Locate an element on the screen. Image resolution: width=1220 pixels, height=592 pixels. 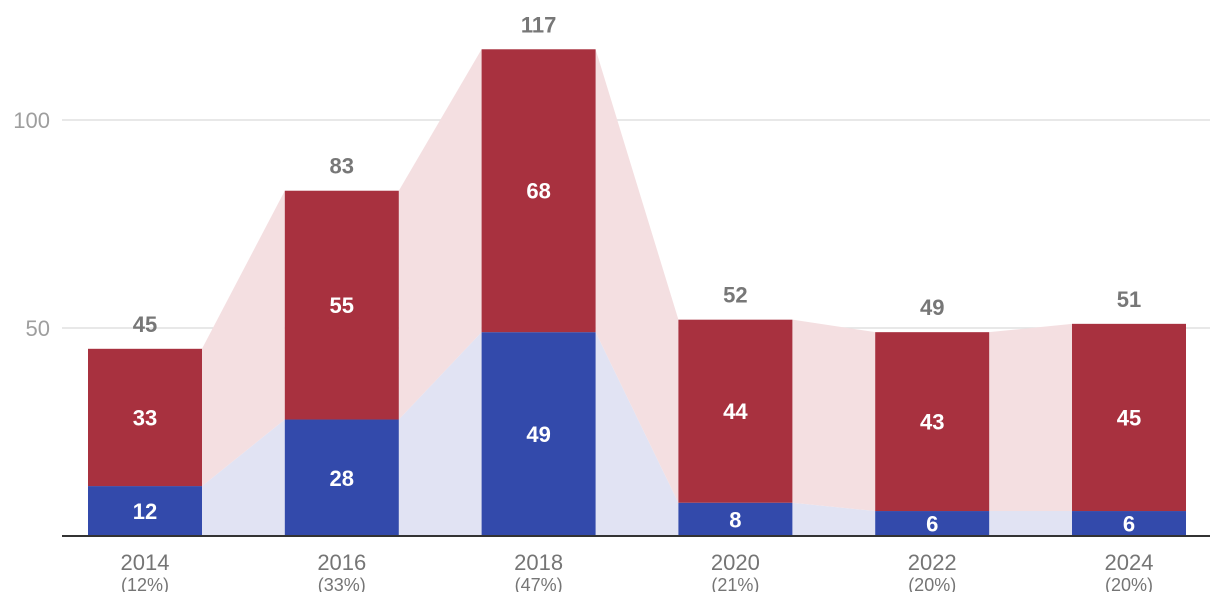
x-tick-sublabel: (12%) is located at coordinates (145, 583).